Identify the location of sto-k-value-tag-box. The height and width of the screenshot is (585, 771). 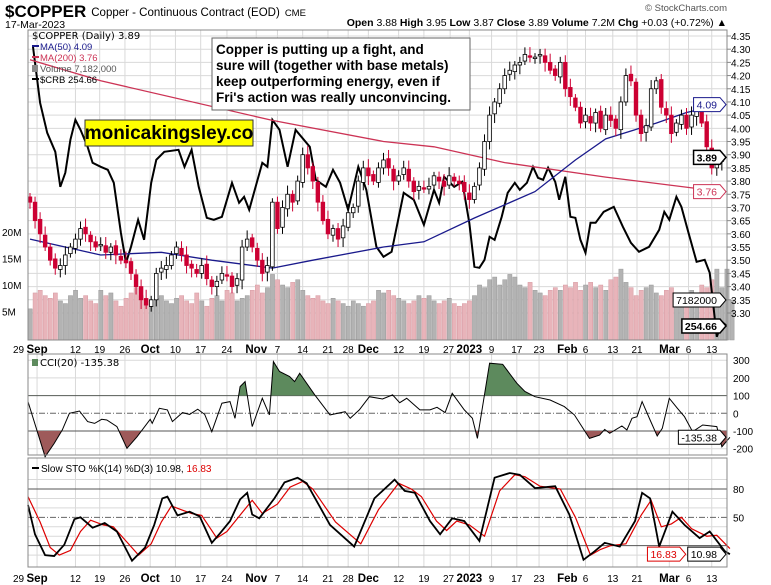
(707, 554).